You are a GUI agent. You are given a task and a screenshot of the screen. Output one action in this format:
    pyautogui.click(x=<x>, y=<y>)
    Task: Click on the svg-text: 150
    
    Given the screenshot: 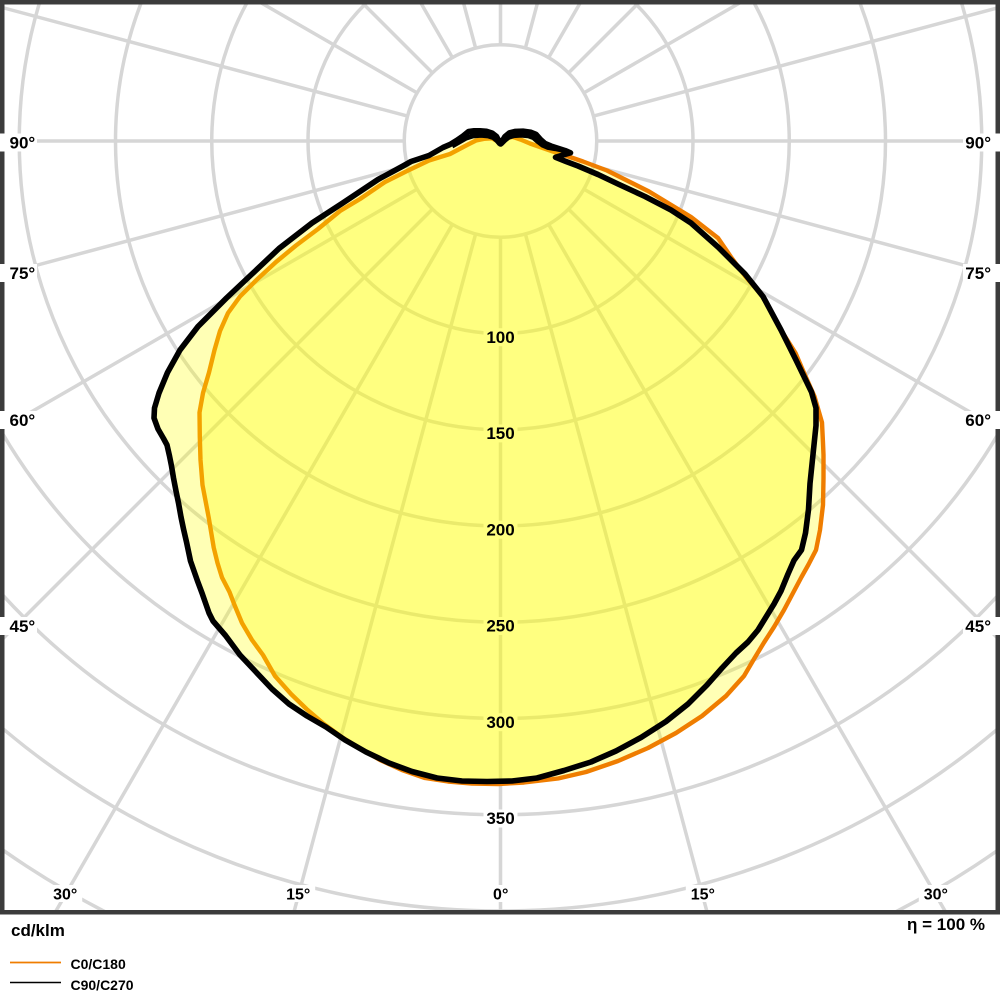 What is the action you would take?
    pyautogui.click(x=500, y=433)
    